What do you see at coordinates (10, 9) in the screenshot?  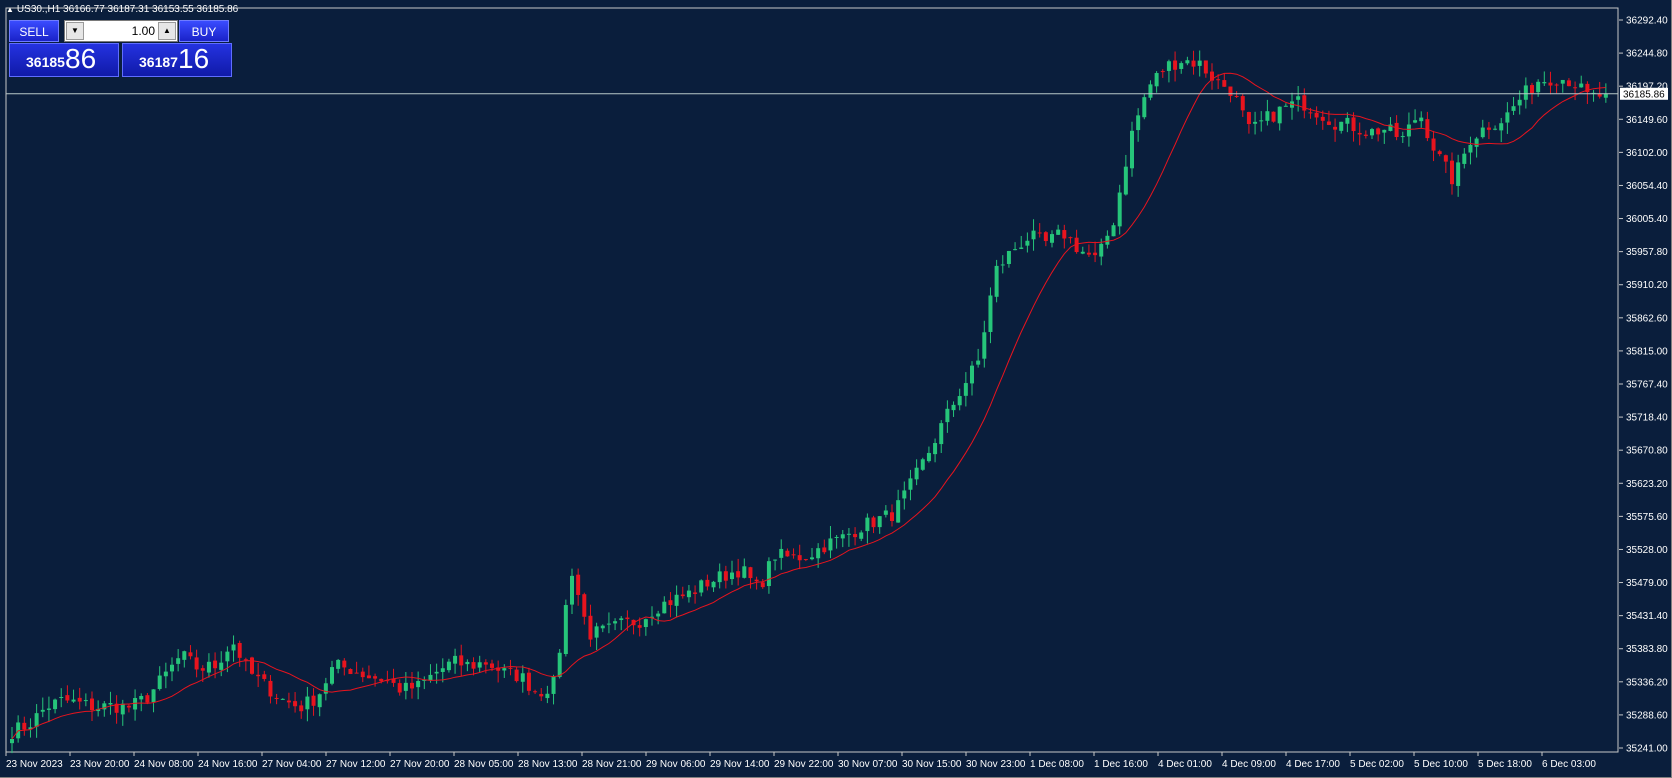 I see `collapse-triangle-icon: ▲` at bounding box center [10, 9].